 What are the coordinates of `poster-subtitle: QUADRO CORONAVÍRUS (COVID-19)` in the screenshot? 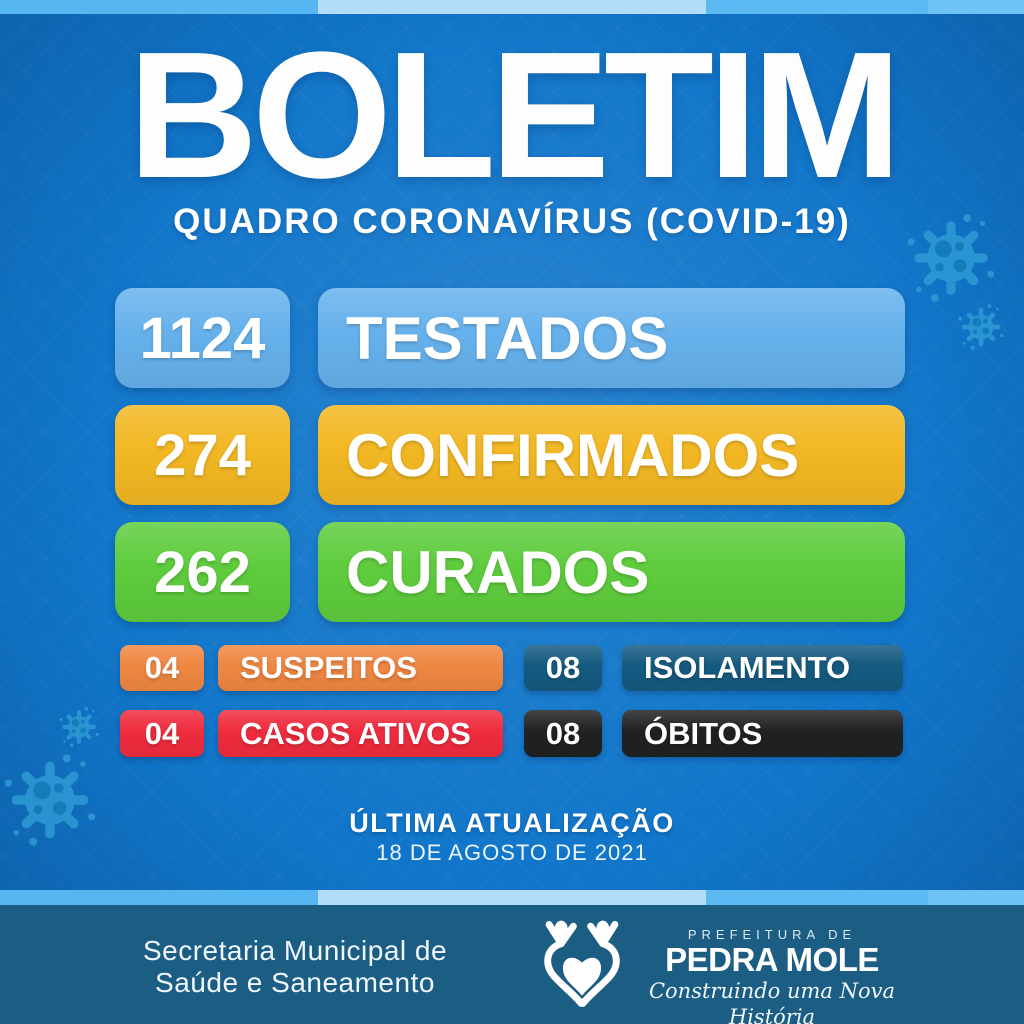 It's located at (512, 221).